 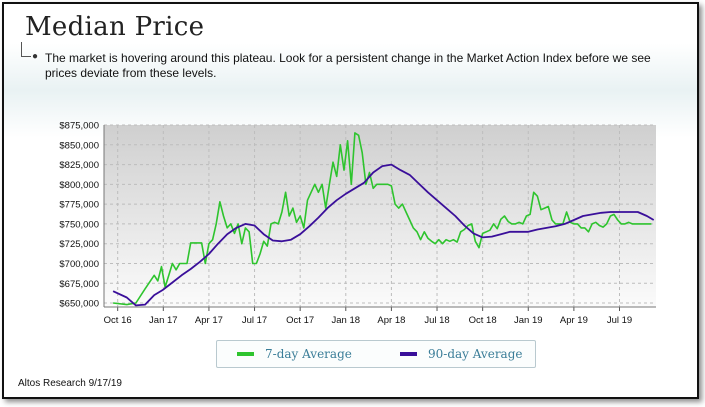 I want to click on y-tick-label: $825,000, so click(x=79, y=165).